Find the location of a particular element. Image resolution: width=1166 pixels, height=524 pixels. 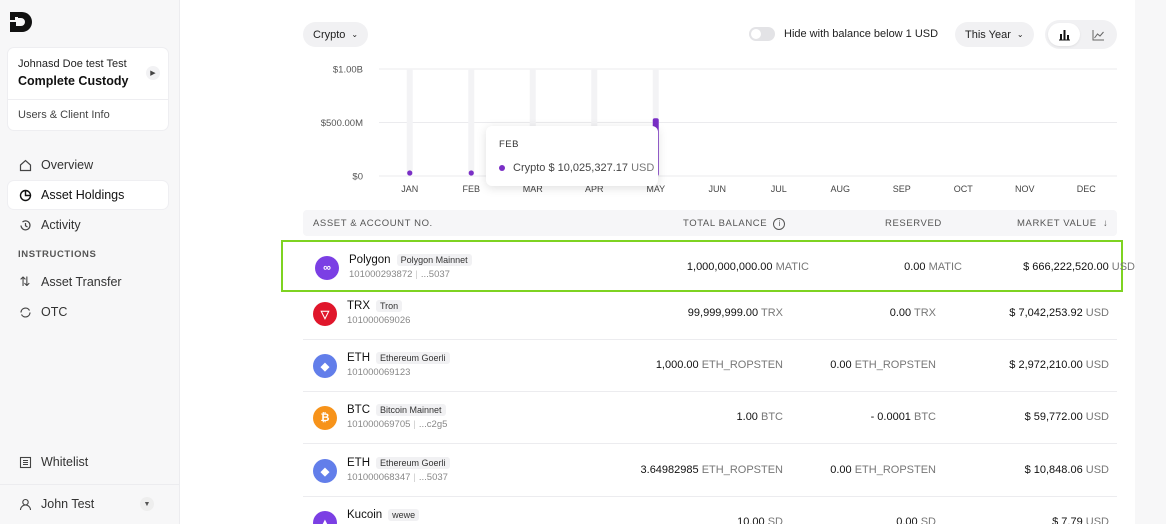

bar-feb is located at coordinates (471, 173).